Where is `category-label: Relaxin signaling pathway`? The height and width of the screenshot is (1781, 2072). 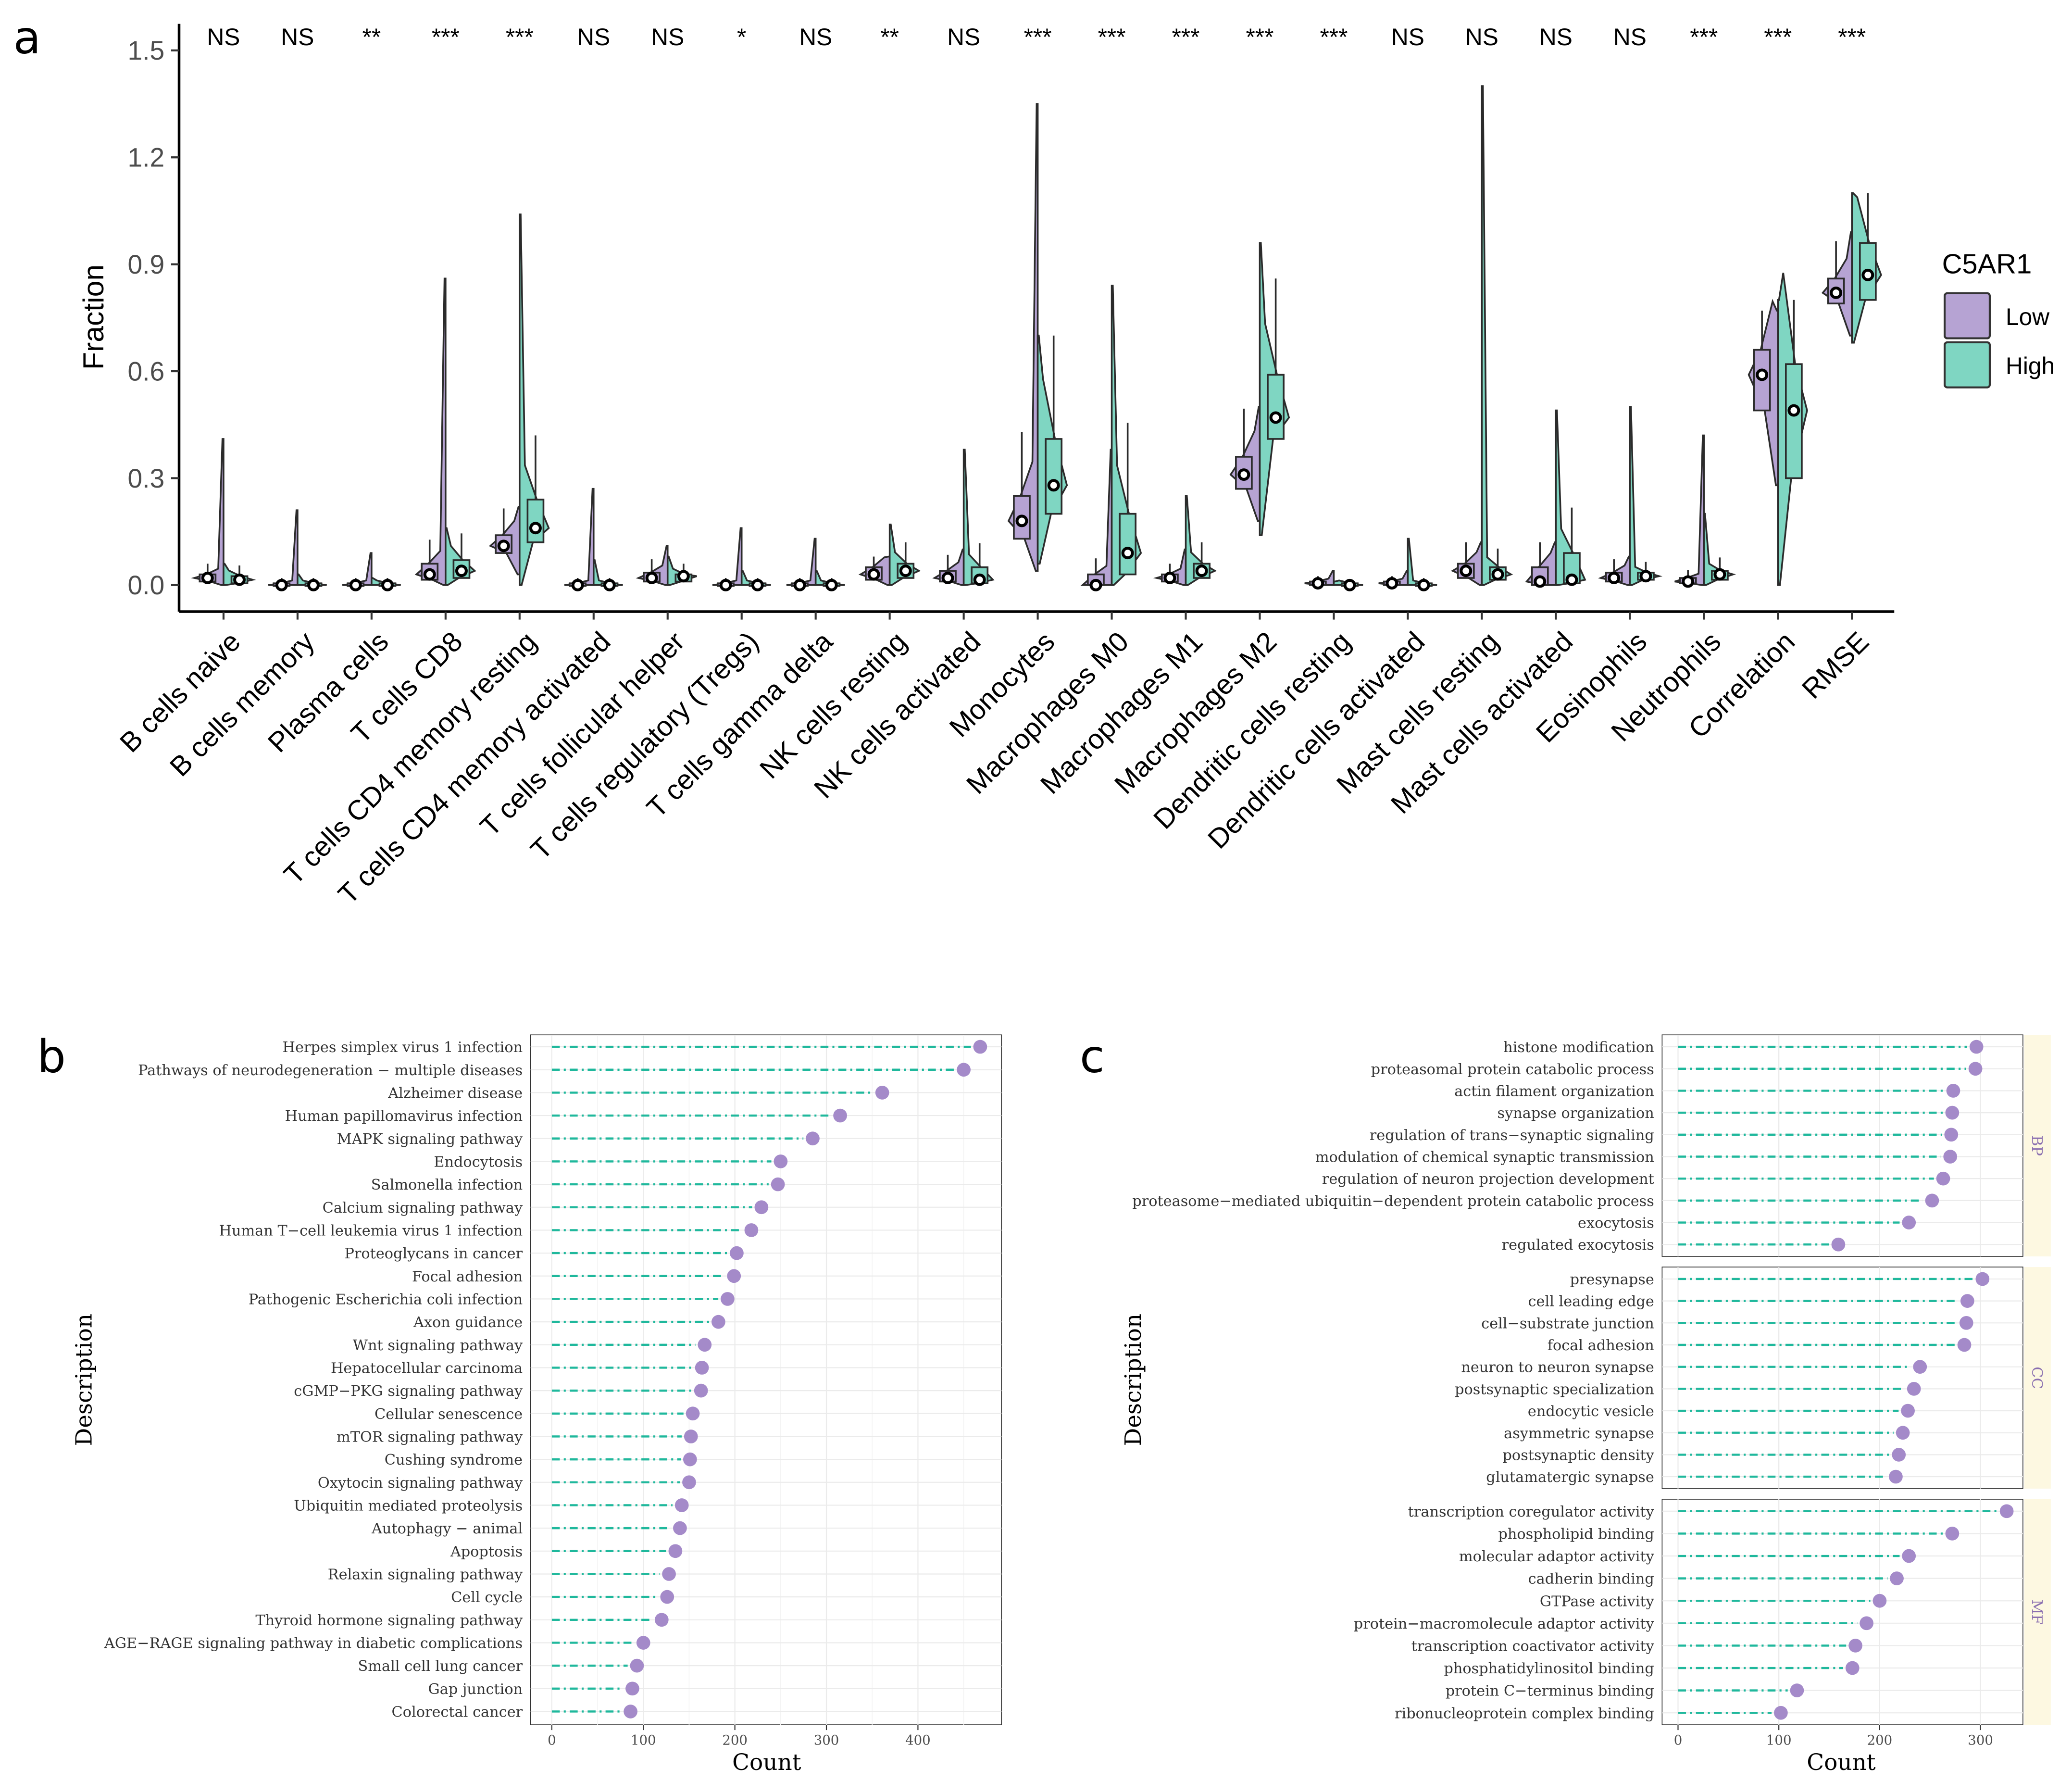 category-label: Relaxin signaling pathway is located at coordinates (425, 1574).